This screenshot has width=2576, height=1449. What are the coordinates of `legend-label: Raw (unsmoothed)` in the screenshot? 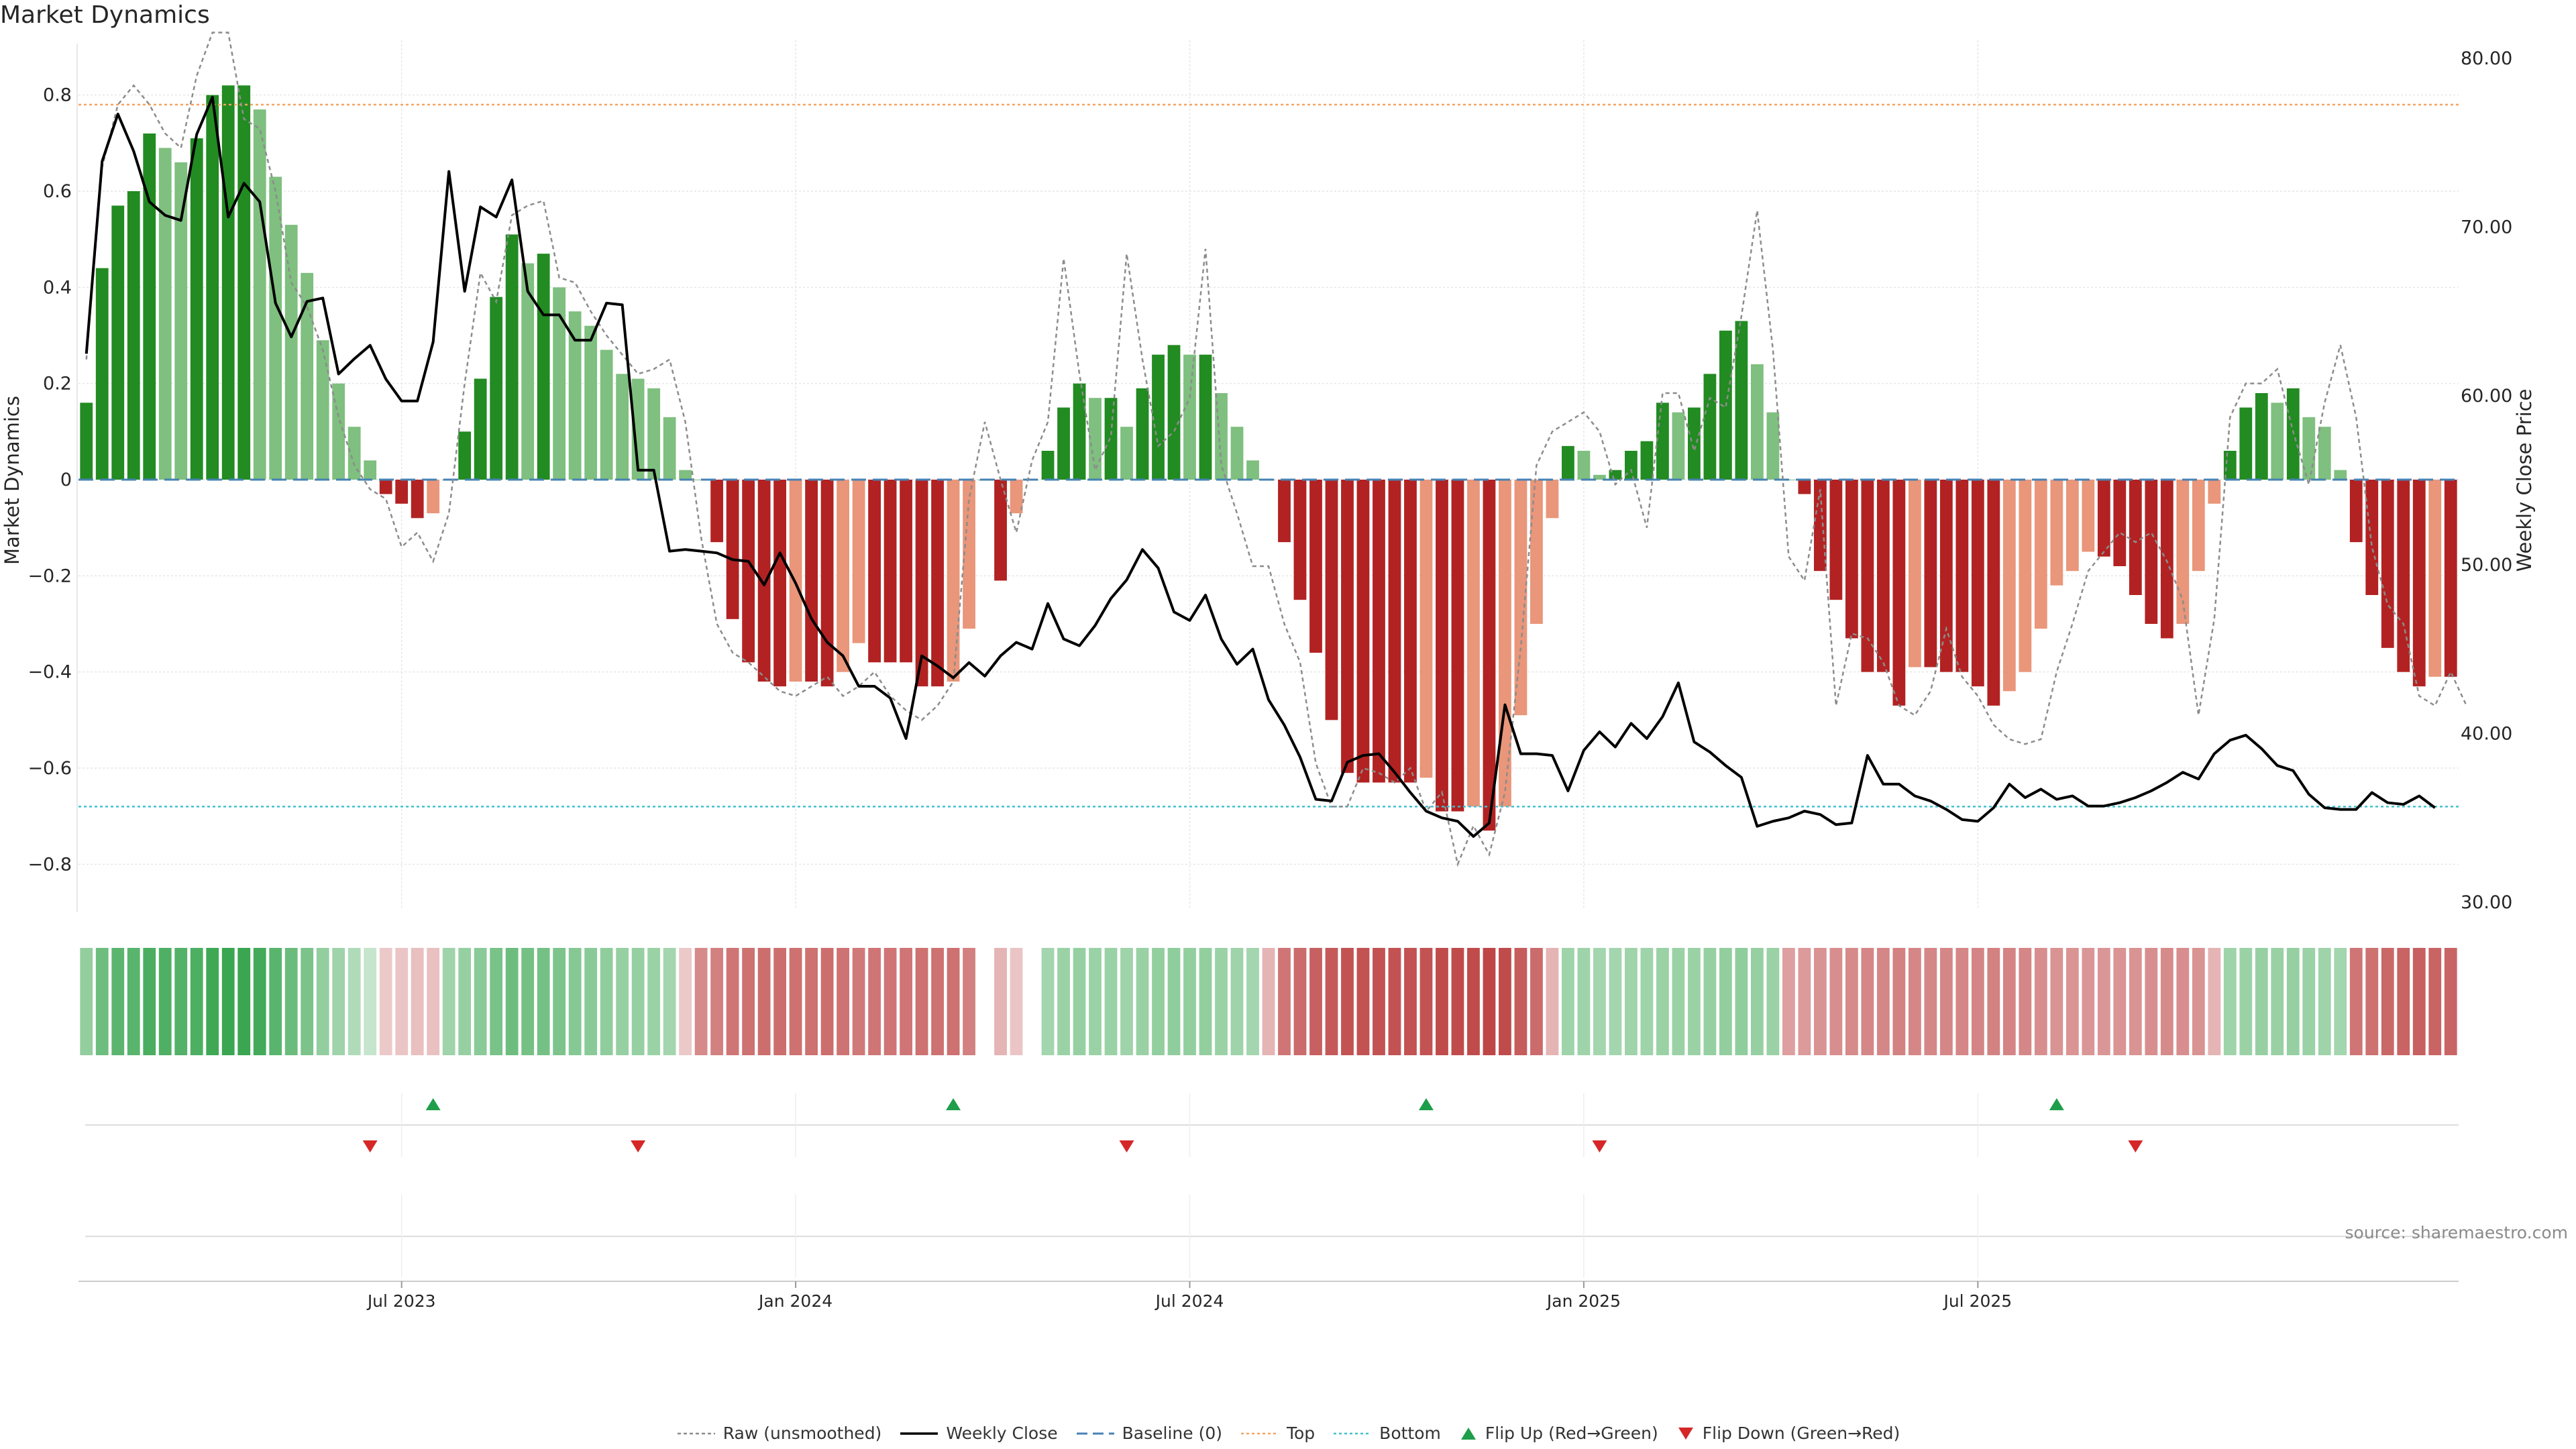 It's located at (802, 1433).